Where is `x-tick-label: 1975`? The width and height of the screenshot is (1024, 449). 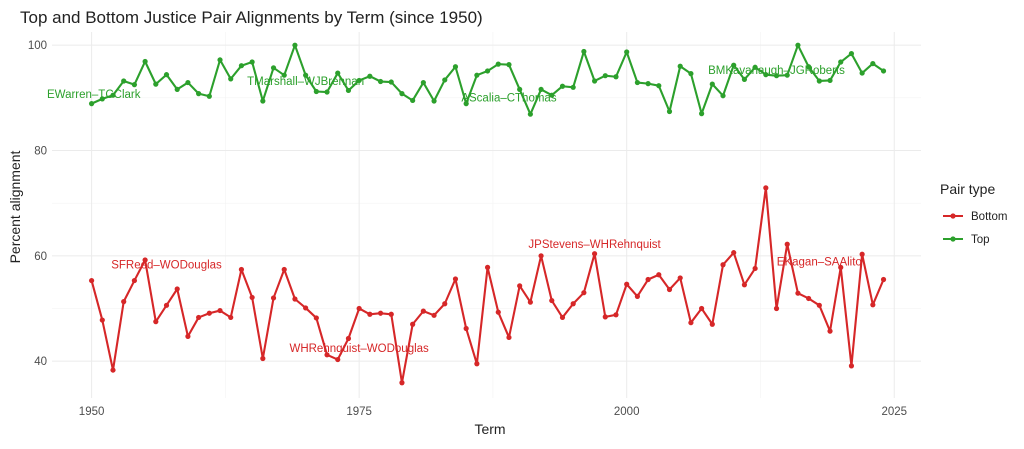
x-tick-label: 1975 is located at coordinates (359, 412).